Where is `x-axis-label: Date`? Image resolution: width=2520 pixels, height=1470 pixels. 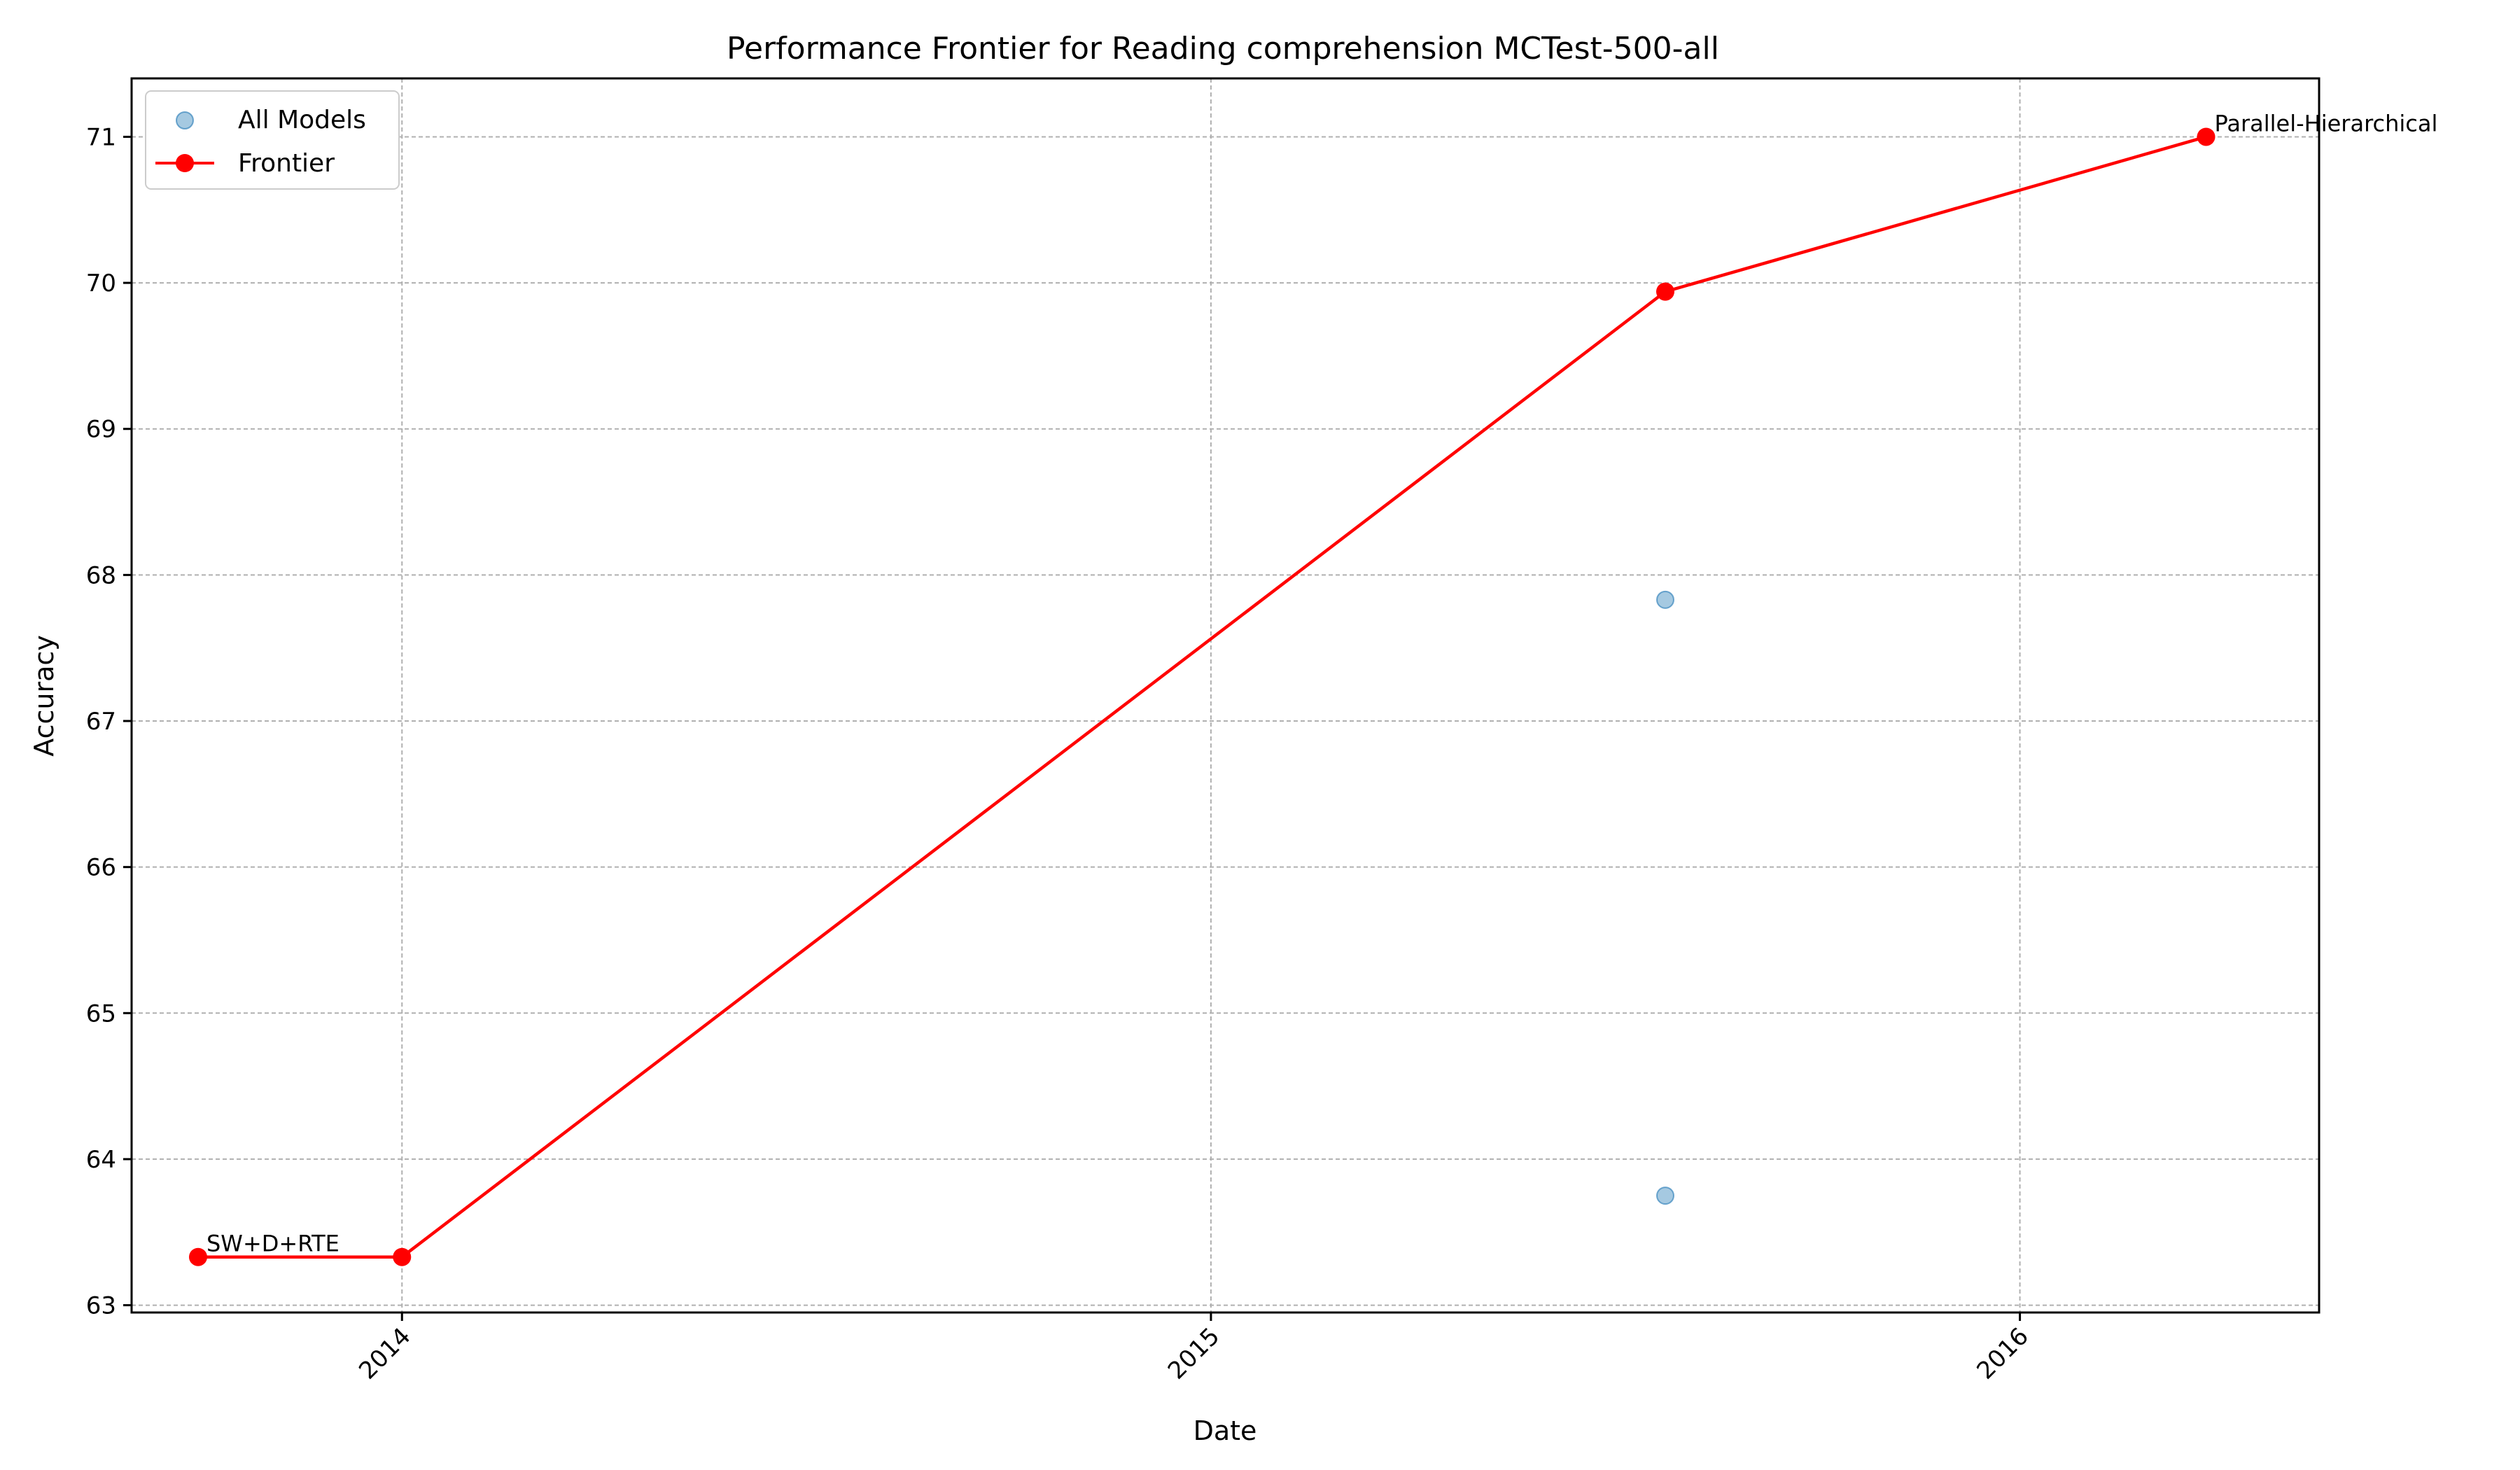 x-axis-label: Date is located at coordinates (1225, 1430).